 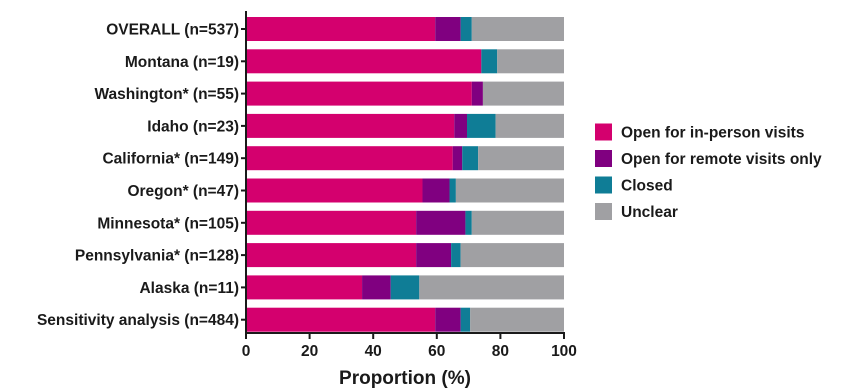 What do you see at coordinates (309, 351) in the screenshot?
I see `x-tick-label: 20` at bounding box center [309, 351].